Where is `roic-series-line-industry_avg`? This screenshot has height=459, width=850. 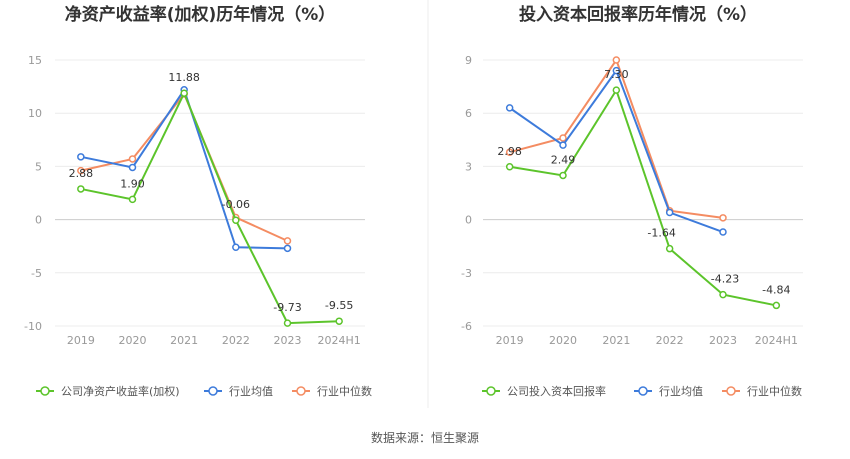
roic-series-line-industry_avg is located at coordinates (616, 150).